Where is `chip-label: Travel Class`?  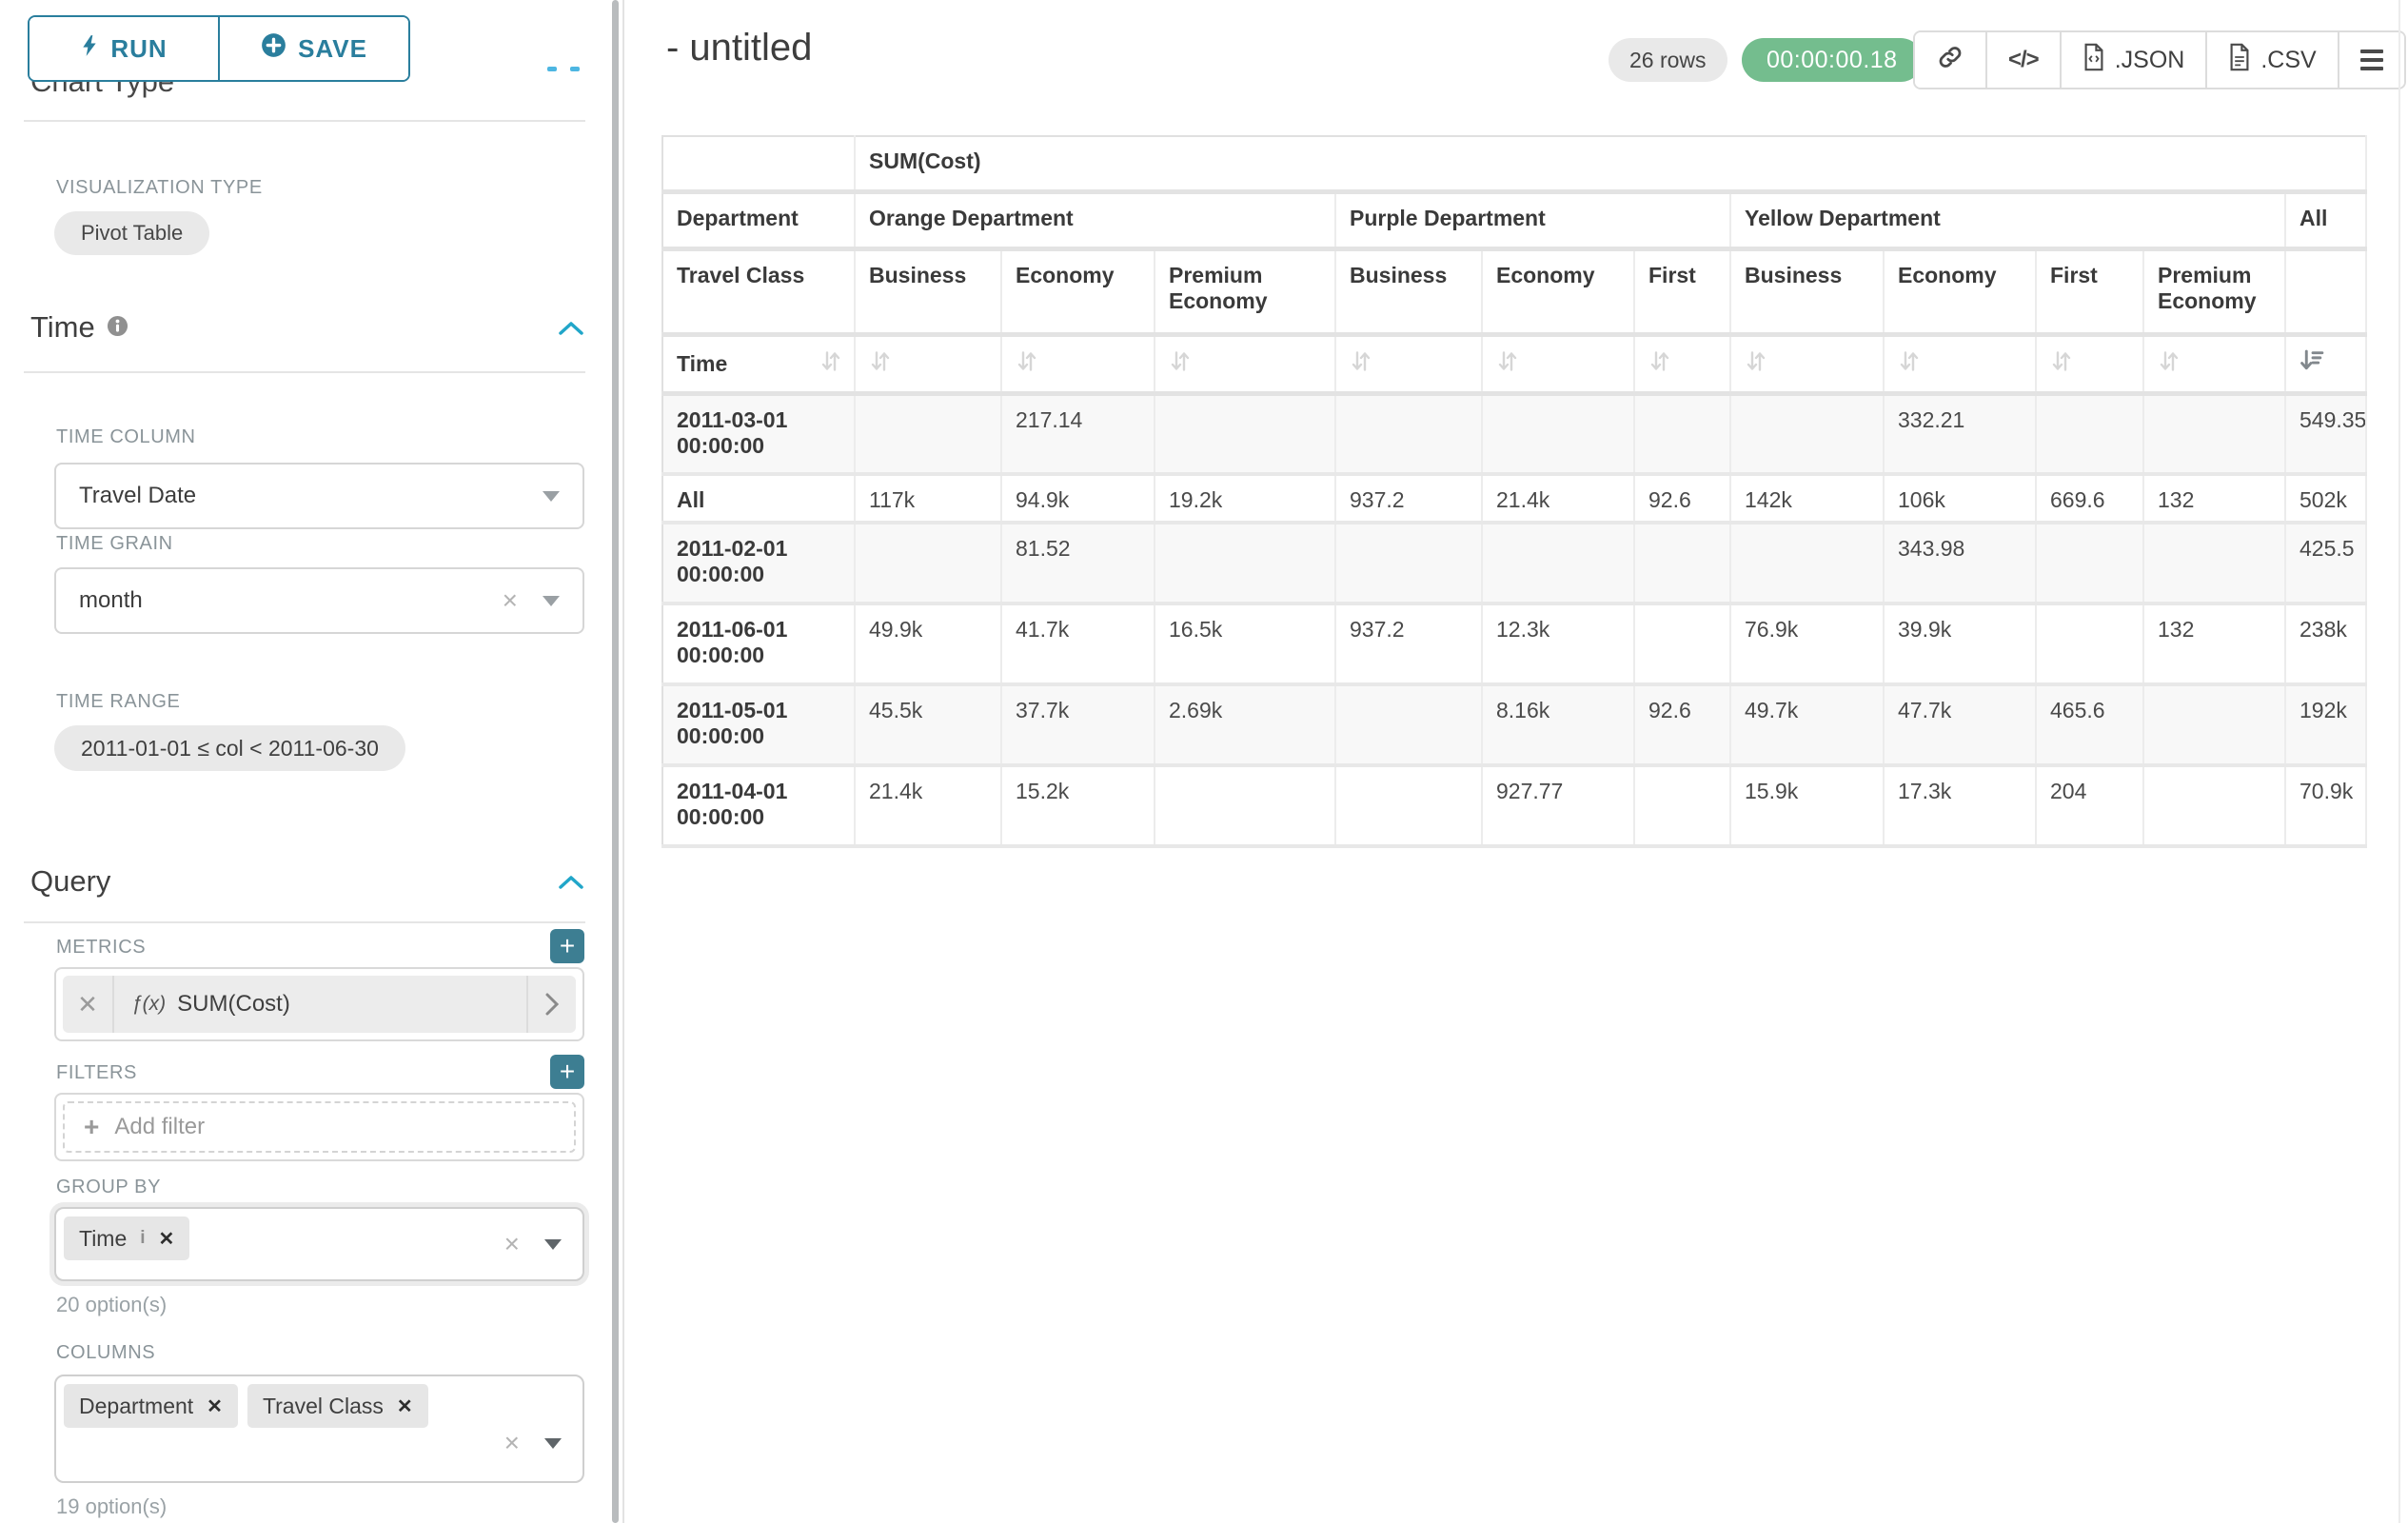 chip-label: Travel Class is located at coordinates (323, 1406).